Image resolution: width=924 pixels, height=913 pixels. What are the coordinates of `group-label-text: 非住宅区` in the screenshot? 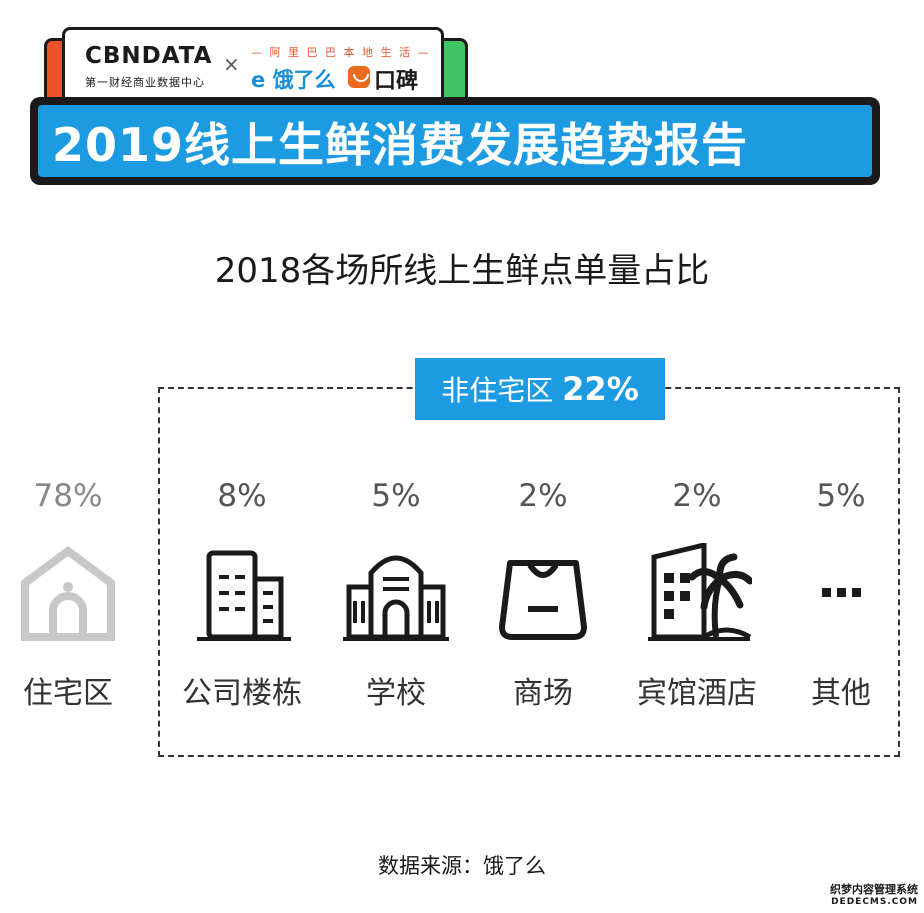 It's located at (497, 390).